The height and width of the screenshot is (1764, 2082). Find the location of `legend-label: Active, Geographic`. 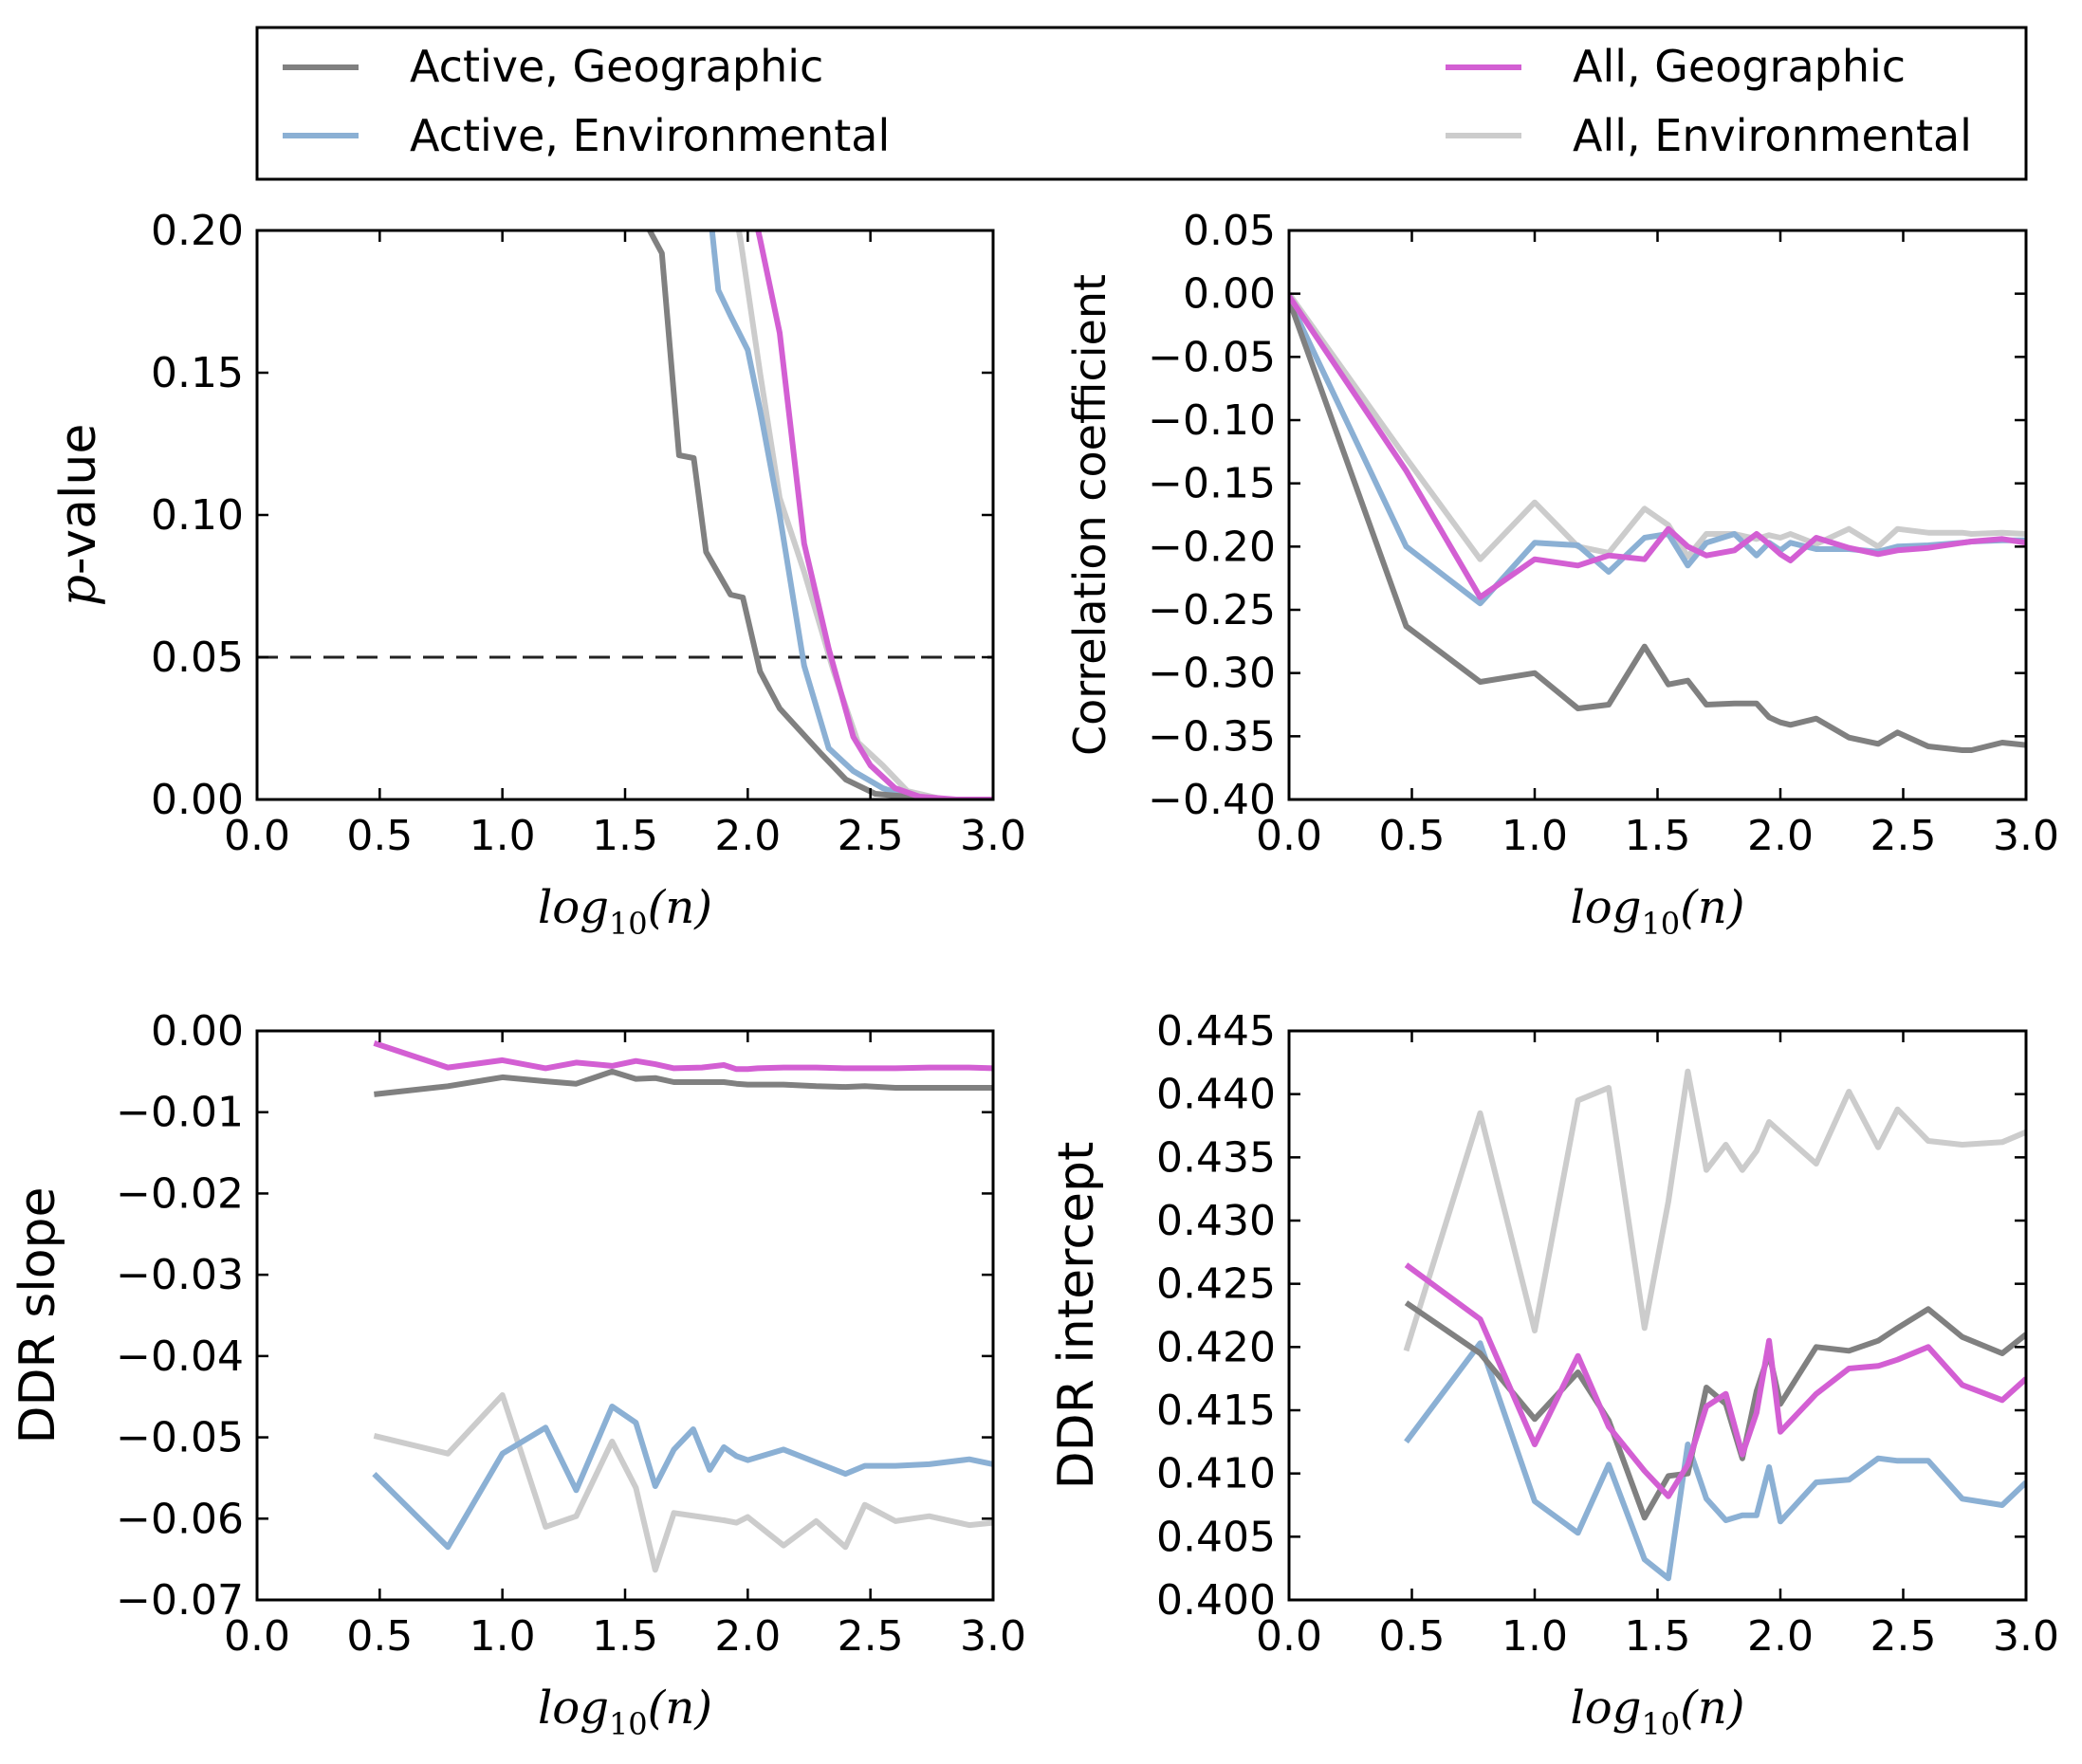

legend-label: Active, Geographic is located at coordinates (616, 66).